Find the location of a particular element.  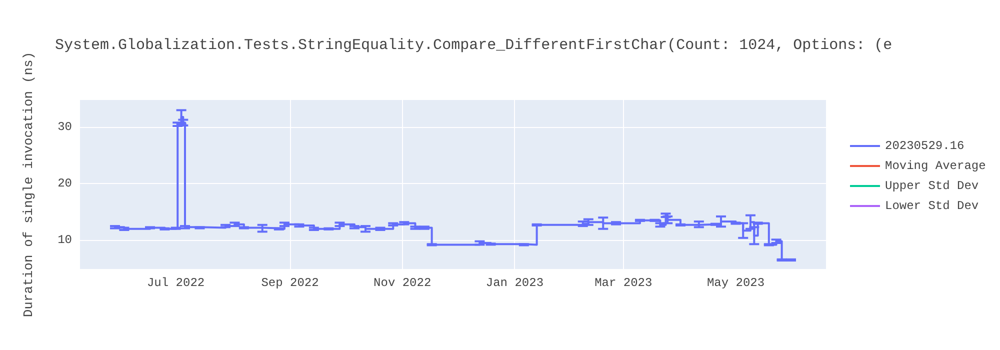

x-tick-label: Jul 2022 is located at coordinates (175, 283).